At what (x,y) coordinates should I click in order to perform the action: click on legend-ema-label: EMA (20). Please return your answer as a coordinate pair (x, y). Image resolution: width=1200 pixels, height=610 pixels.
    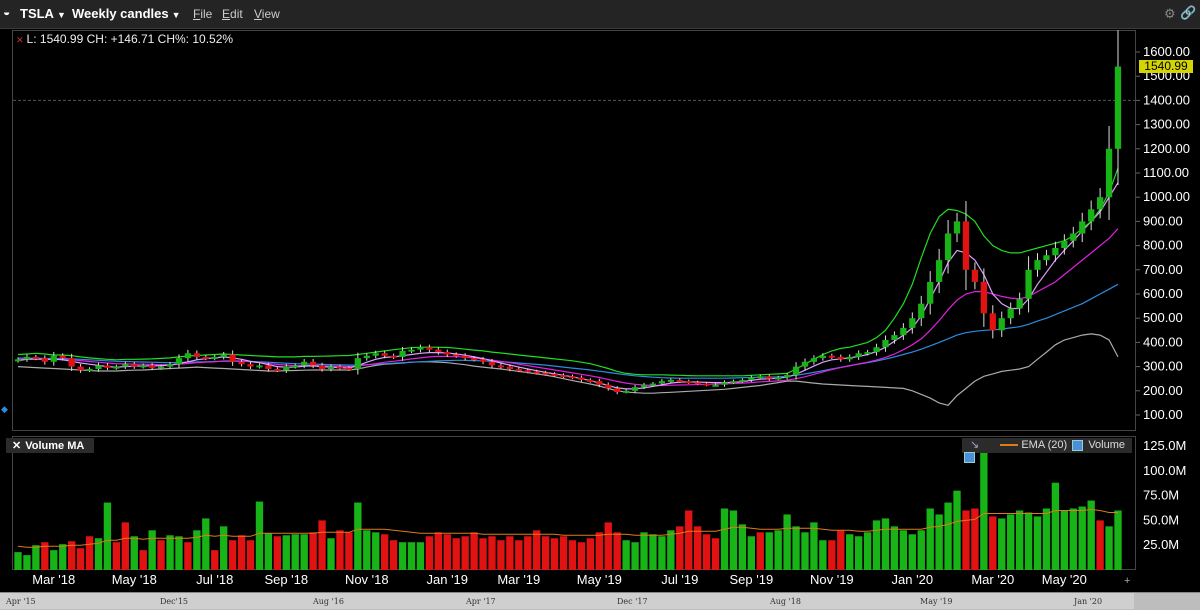
    Looking at the image, I should click on (1044, 445).